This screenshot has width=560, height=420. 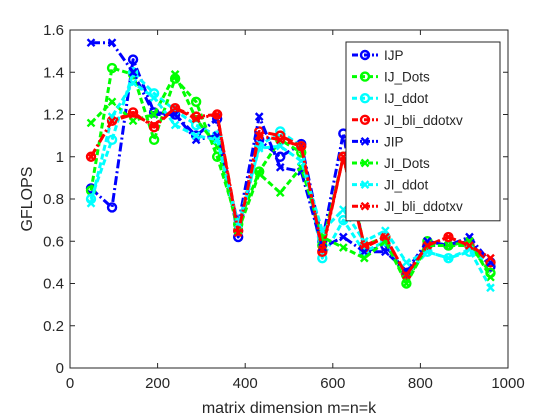 I want to click on legend-box, so click(x=423, y=131).